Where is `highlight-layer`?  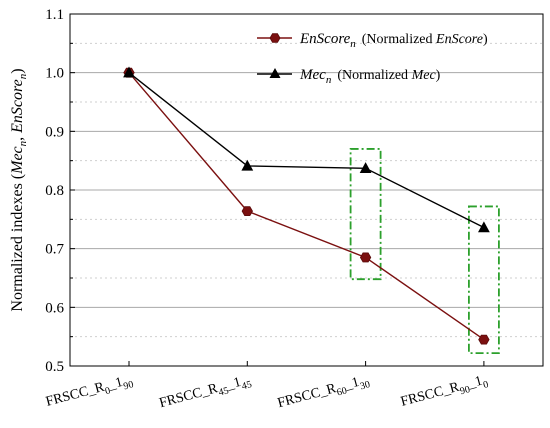
highlight-layer is located at coordinates (424, 251).